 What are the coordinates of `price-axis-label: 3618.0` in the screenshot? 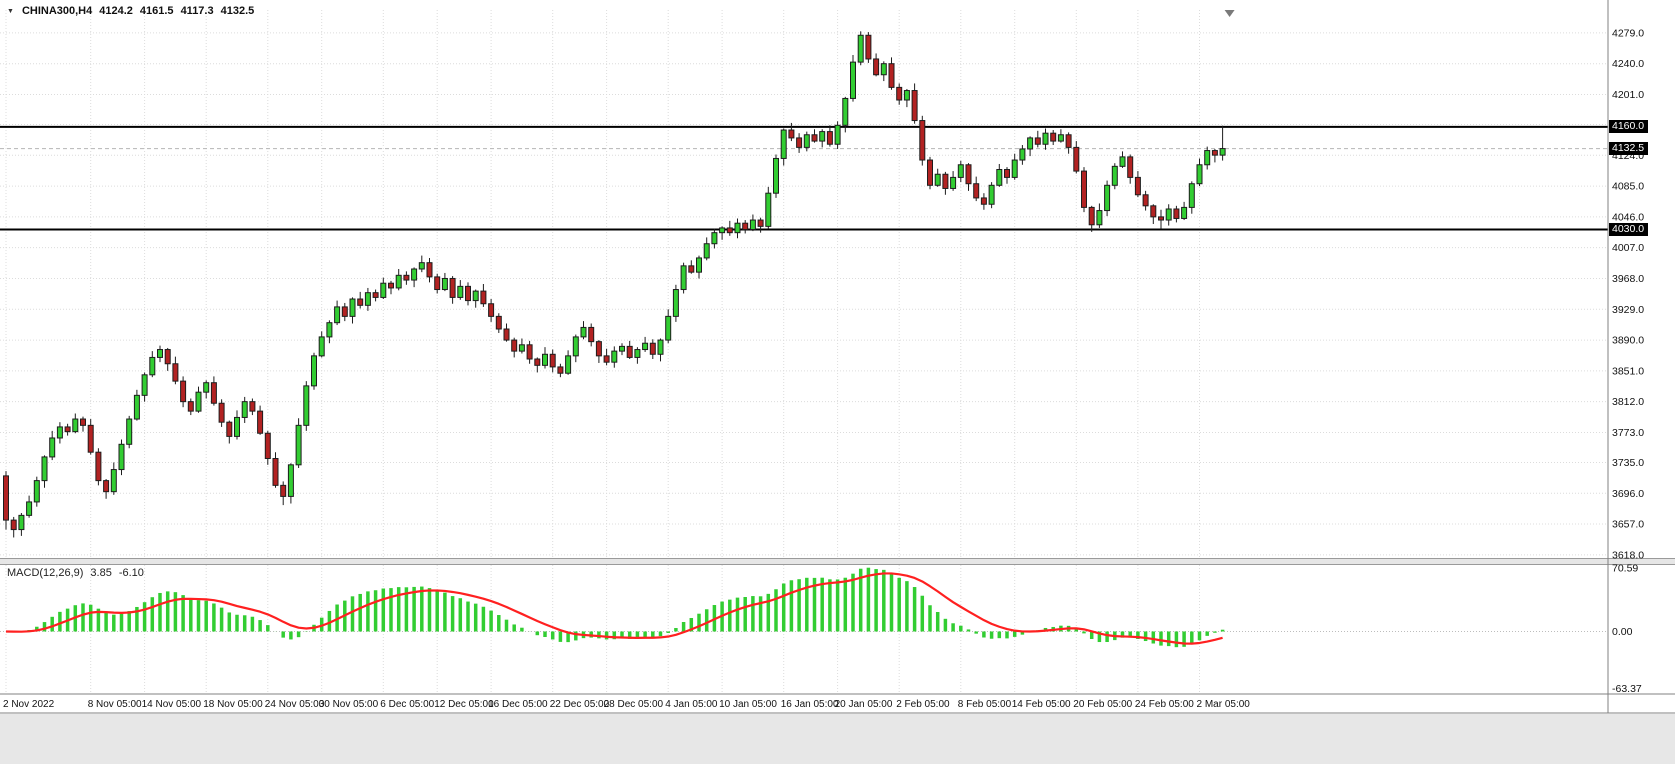 It's located at (1628, 555).